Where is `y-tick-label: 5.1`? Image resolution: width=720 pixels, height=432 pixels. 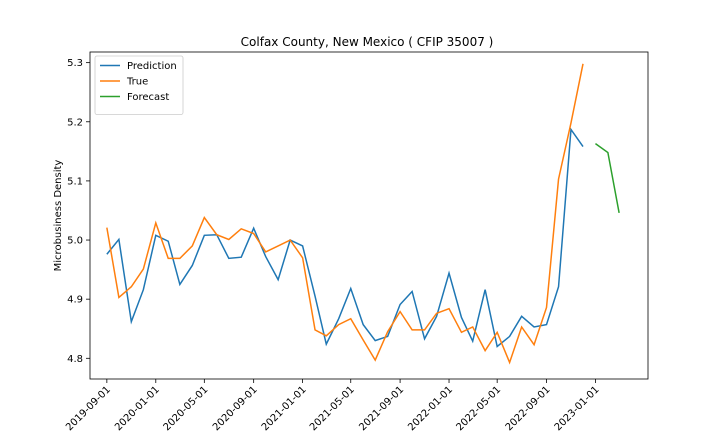
y-tick-label: 5.1 is located at coordinates (75, 181).